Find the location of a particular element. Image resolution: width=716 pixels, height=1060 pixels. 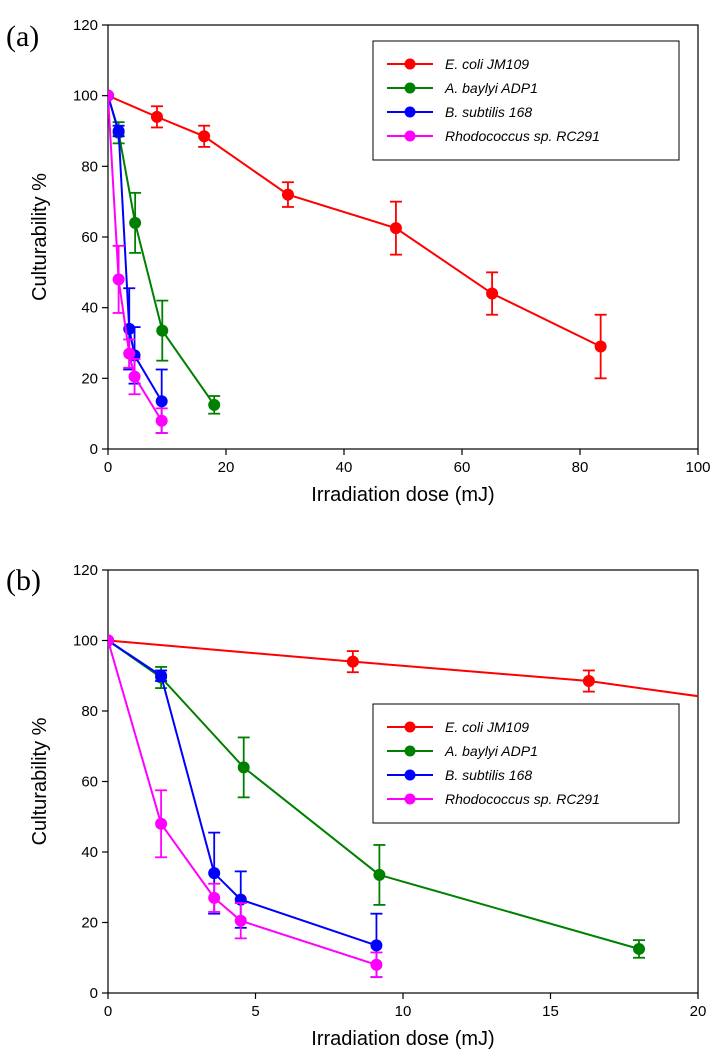

x-tick-label: 40 is located at coordinates (344, 467).